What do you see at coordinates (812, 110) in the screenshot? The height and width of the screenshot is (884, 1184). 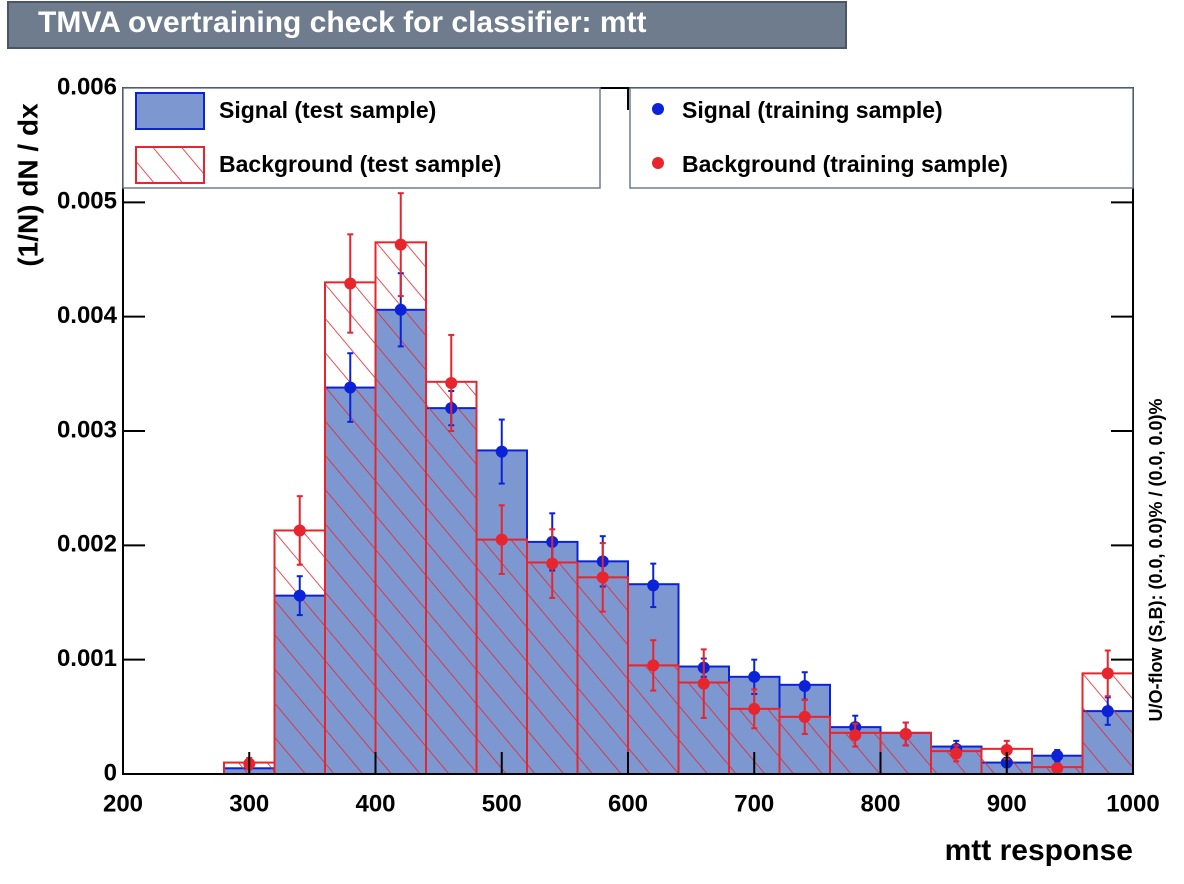 I see `legend-label: Signal (training sample)` at bounding box center [812, 110].